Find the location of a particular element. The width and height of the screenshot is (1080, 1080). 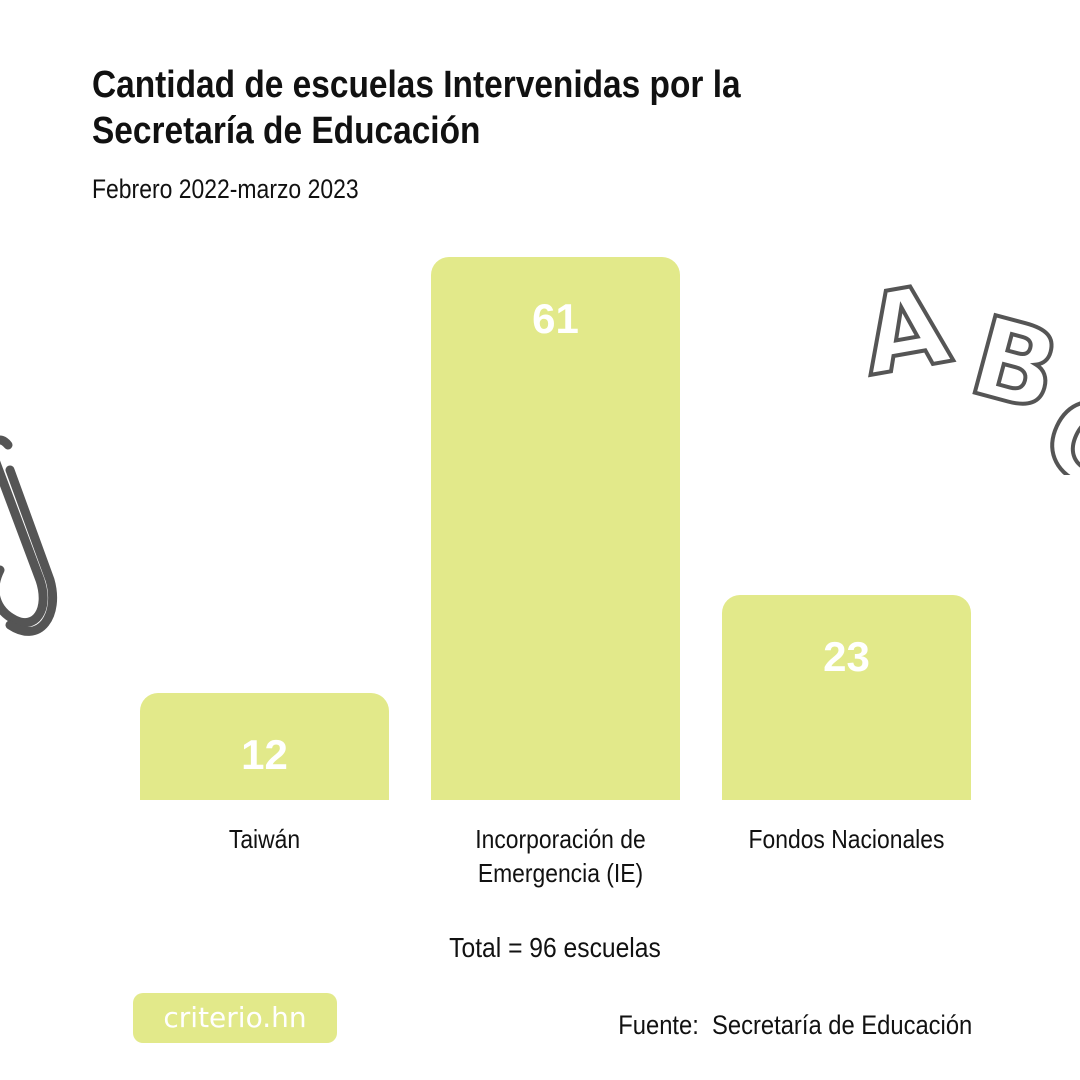

chart-subtitle: Febrero 2022-marzo 2023 is located at coordinates (225, 189).